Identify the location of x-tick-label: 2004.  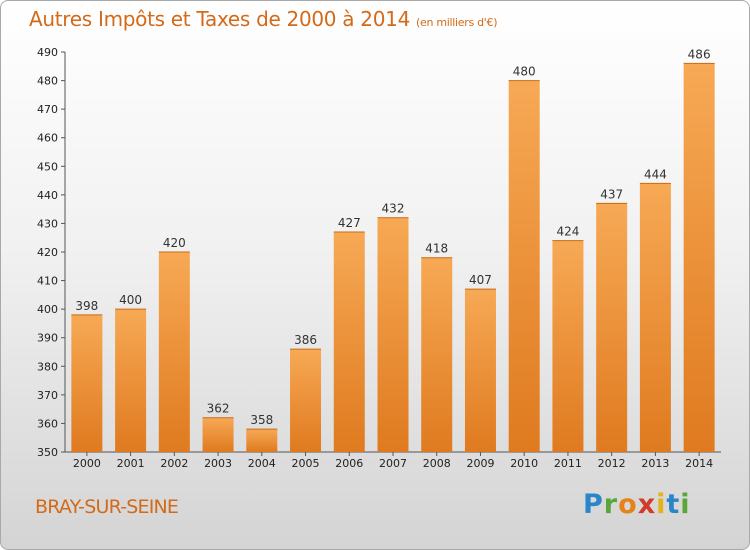
(262, 463).